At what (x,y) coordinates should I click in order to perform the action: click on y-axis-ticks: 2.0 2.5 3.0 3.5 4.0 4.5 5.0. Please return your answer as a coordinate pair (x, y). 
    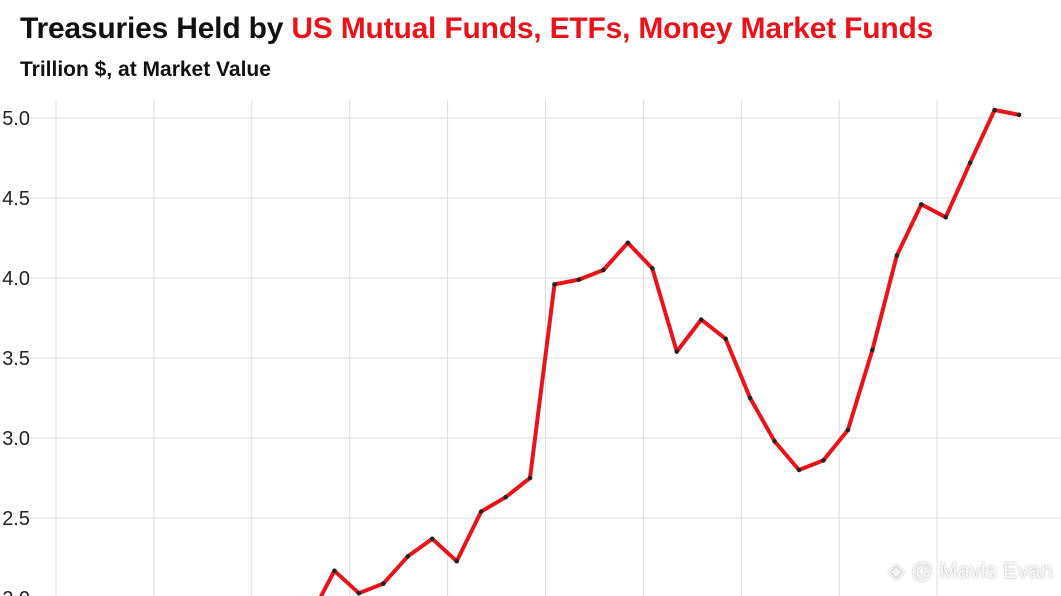
    Looking at the image, I should click on (16, 352).